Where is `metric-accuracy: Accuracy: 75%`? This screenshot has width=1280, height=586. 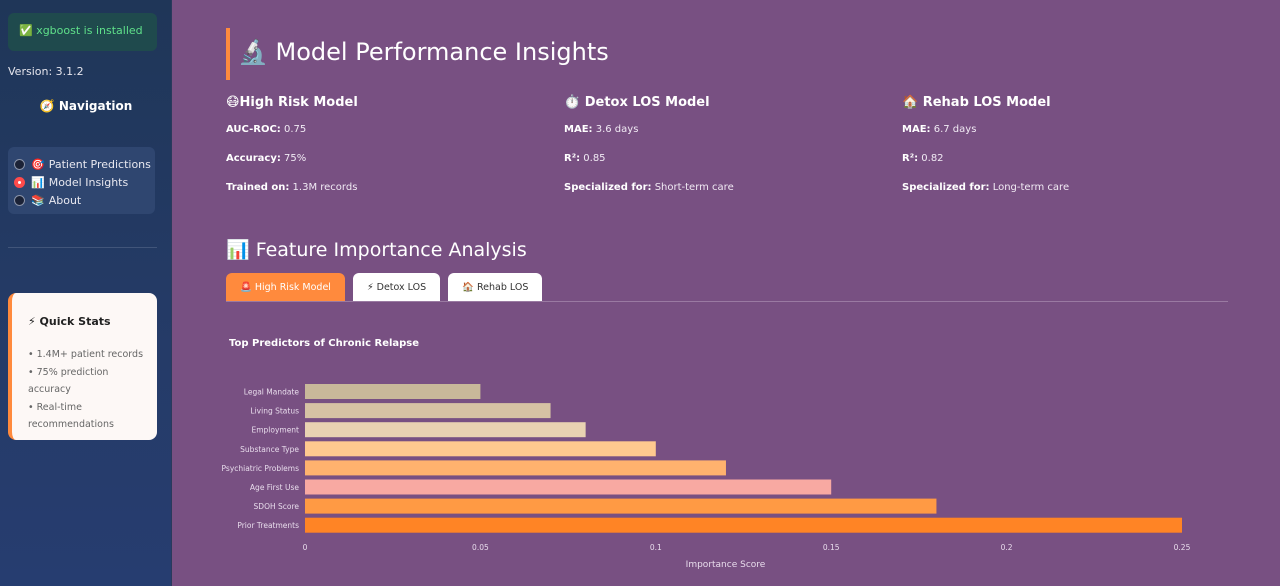
metric-accuracy: Accuracy: 75% is located at coordinates (266, 158).